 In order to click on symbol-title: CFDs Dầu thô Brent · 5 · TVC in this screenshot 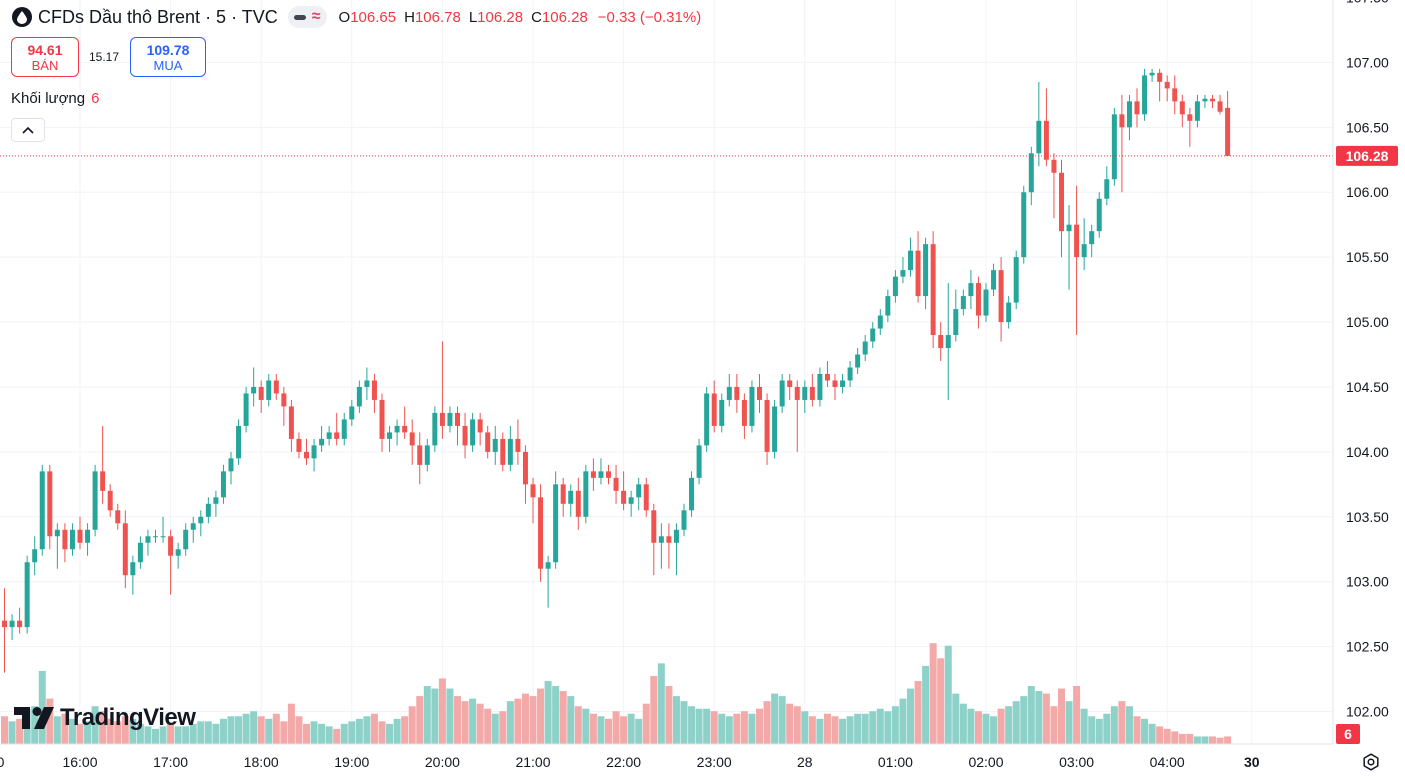, I will do `click(158, 16)`.